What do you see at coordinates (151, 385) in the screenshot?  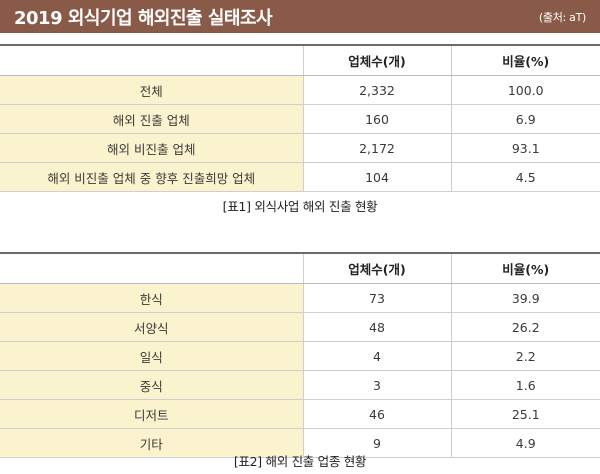 I see `row-label: 중식` at bounding box center [151, 385].